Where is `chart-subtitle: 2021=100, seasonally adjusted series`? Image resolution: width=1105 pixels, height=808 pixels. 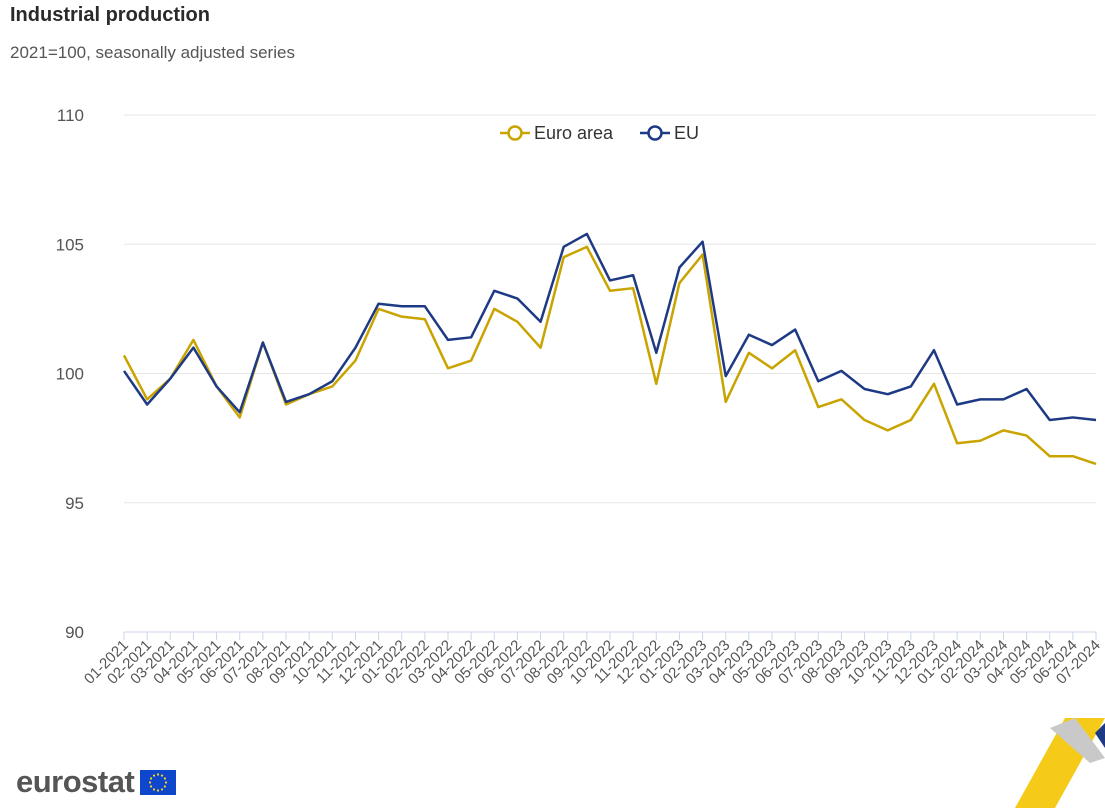 chart-subtitle: 2021=100, seasonally adjusted series is located at coordinates (152, 52).